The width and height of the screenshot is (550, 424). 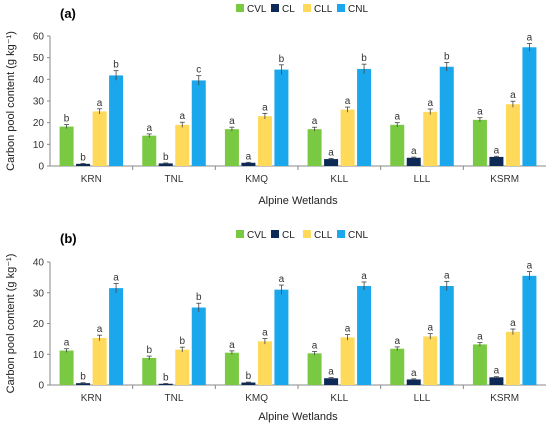 I want to click on y-tick-label: 20, so click(x=39, y=324).